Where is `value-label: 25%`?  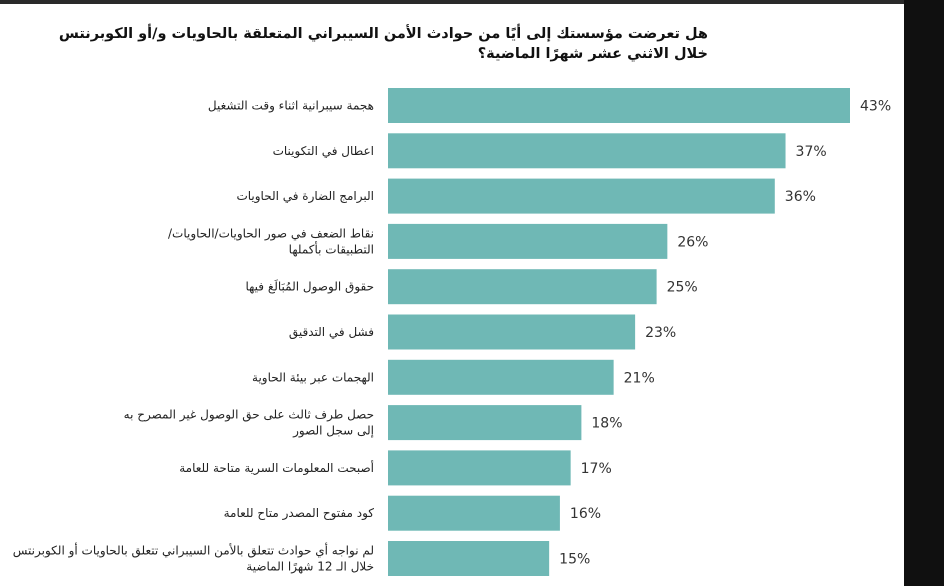
value-label: 25% is located at coordinates (682, 288).